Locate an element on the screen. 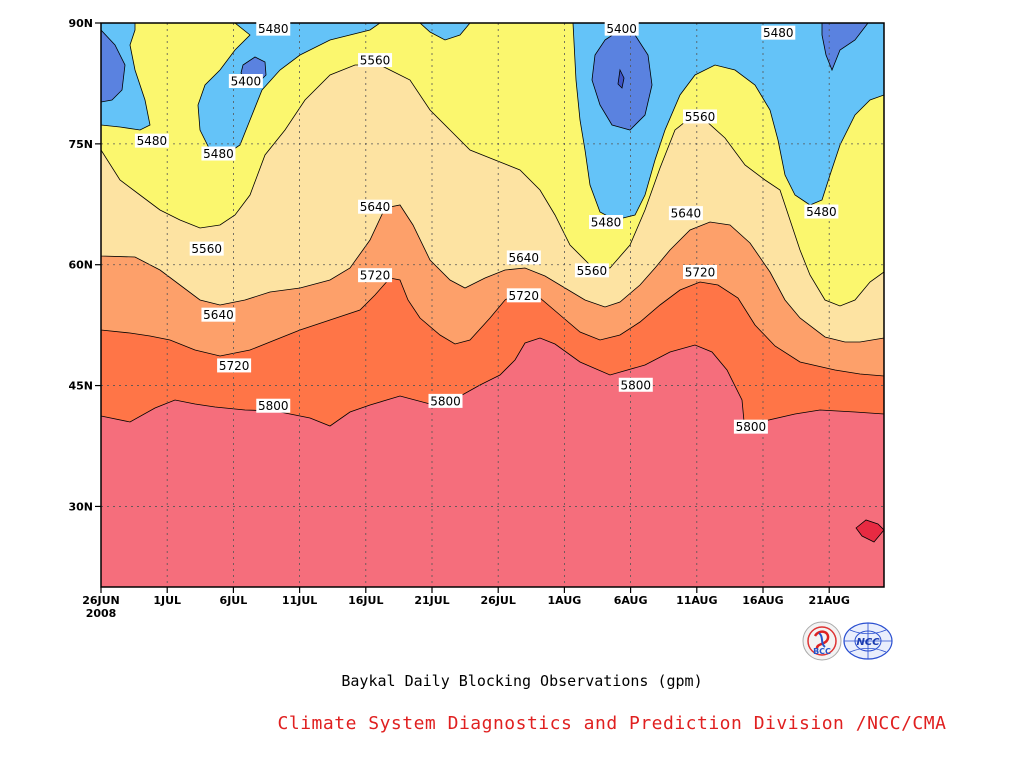 This screenshot has width=1024, height=768. ncc-logo-icon: NCC is located at coordinates (868, 641).